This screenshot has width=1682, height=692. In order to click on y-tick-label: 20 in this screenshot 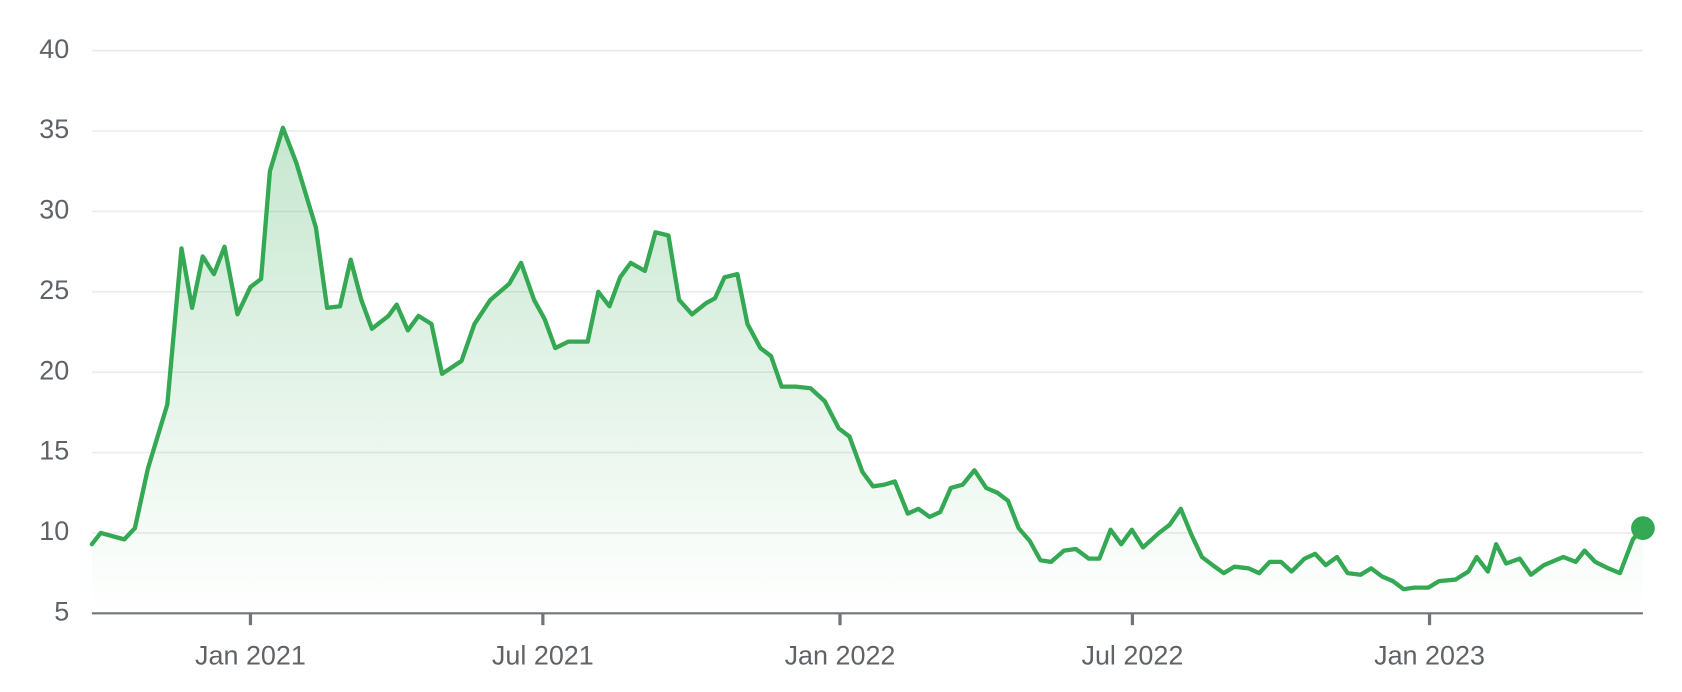, I will do `click(54, 370)`.